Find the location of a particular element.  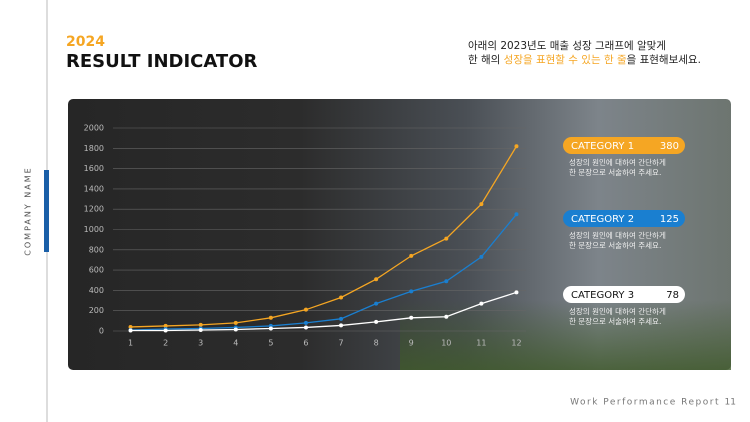

year: 2024 is located at coordinates (85, 42).